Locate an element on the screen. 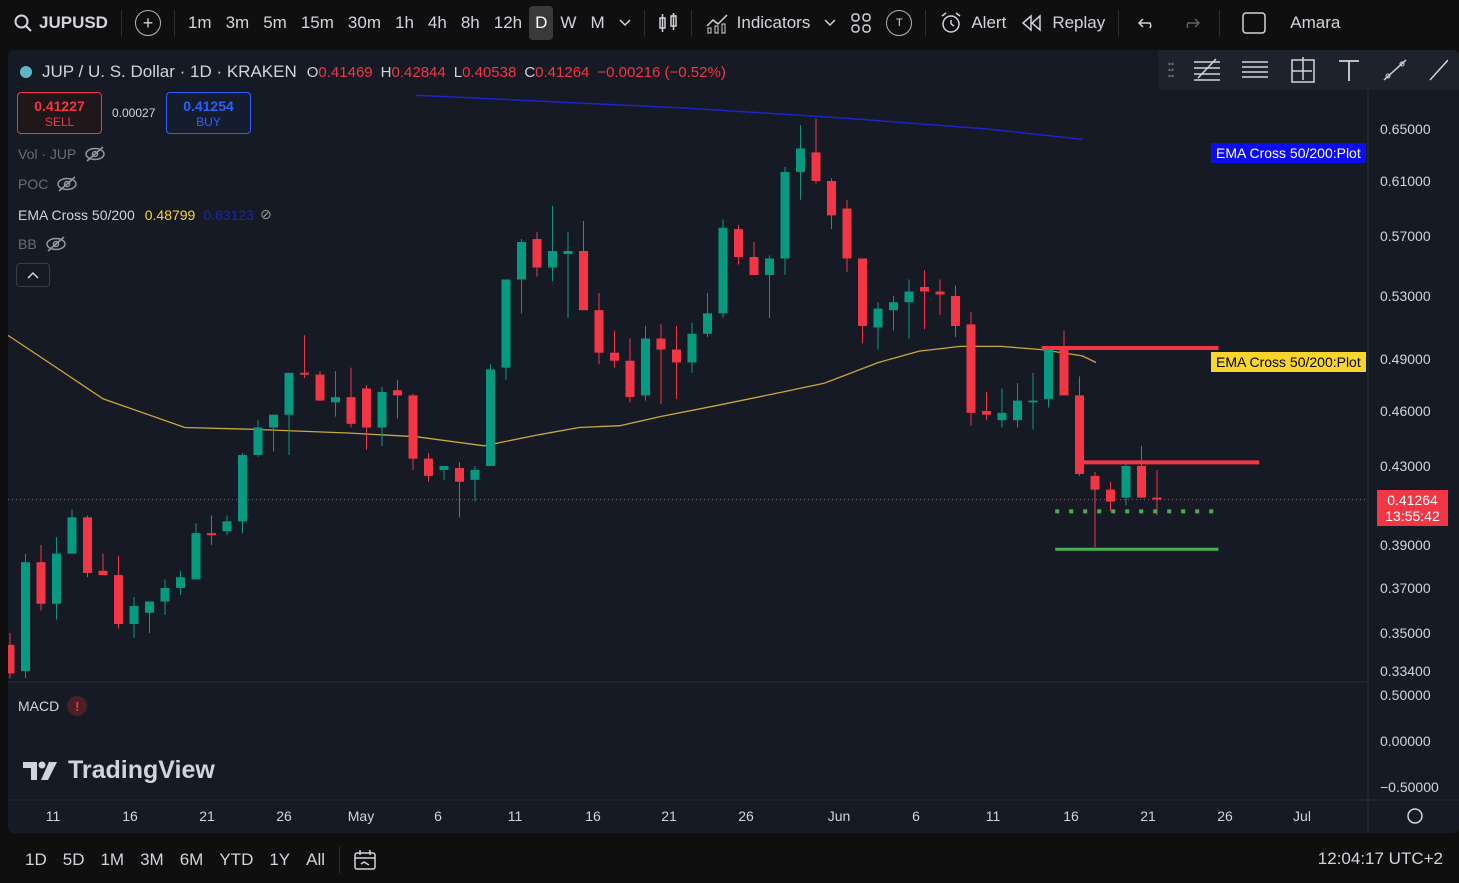 This screenshot has width=1459, height=883. lines-tool-icon is located at coordinates (1255, 70).